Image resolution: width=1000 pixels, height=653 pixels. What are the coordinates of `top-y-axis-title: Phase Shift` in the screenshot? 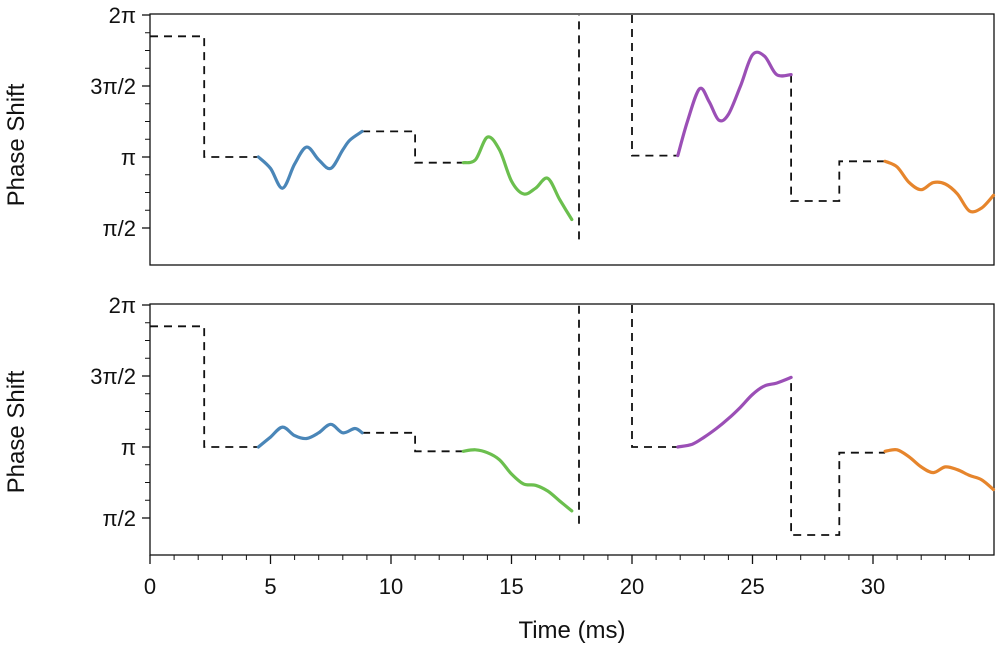 It's located at (16, 144).